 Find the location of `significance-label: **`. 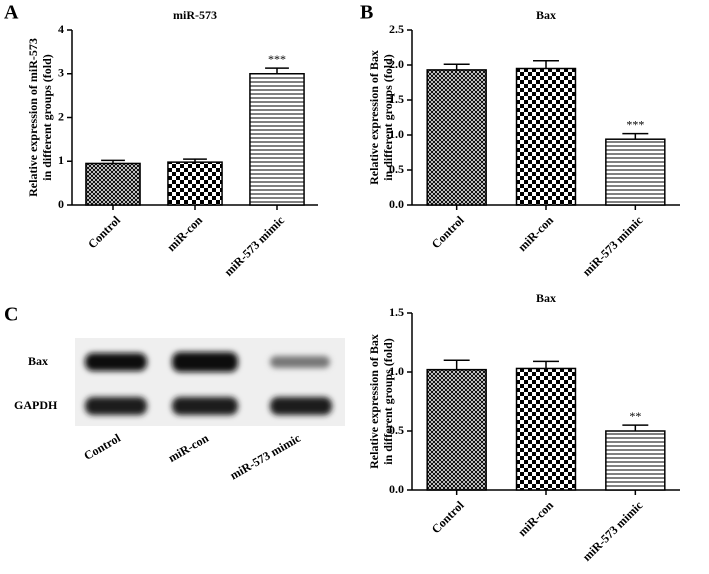

significance-label: ** is located at coordinates (635, 416).